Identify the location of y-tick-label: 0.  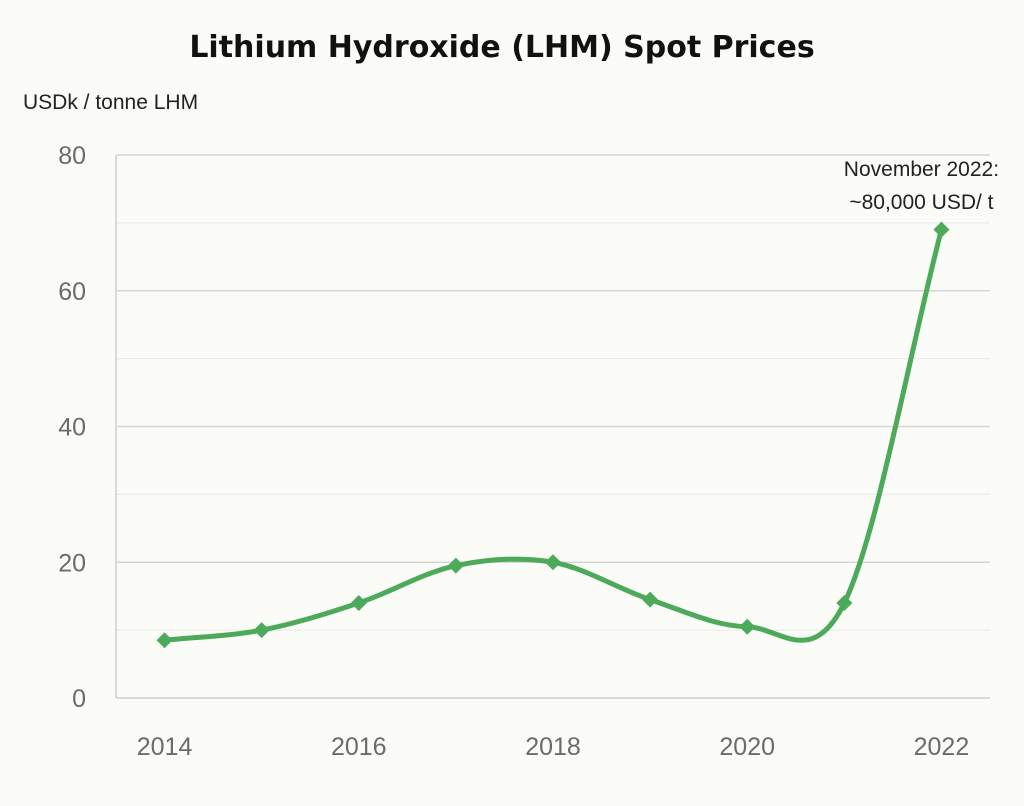
(79, 699).